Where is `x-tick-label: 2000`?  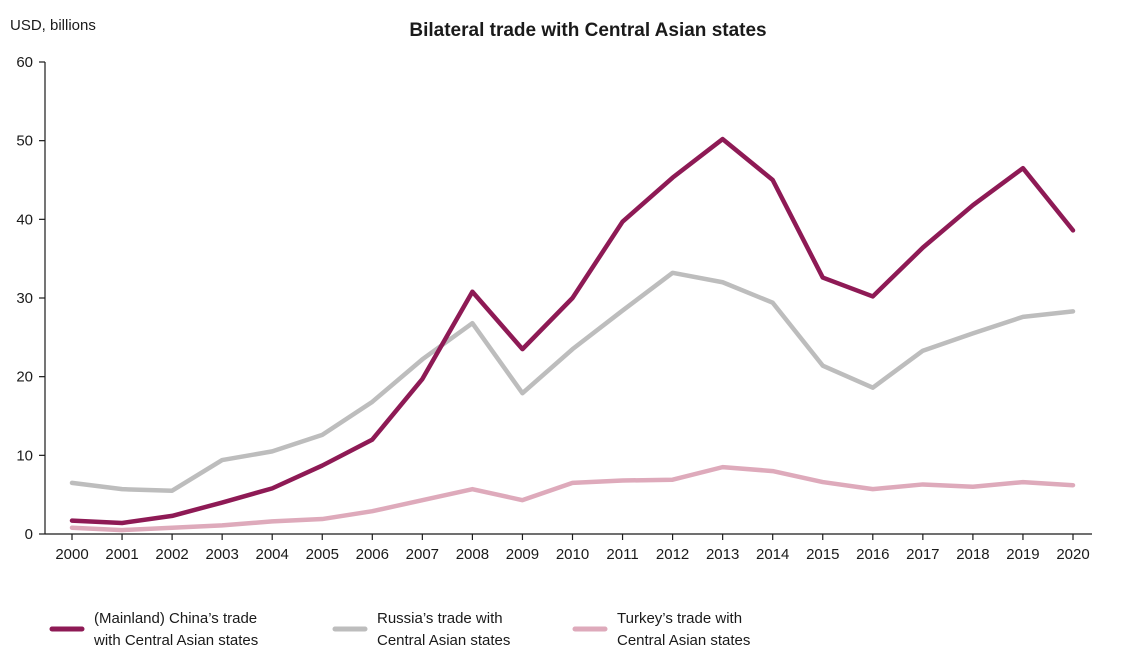 x-tick-label: 2000 is located at coordinates (71, 554).